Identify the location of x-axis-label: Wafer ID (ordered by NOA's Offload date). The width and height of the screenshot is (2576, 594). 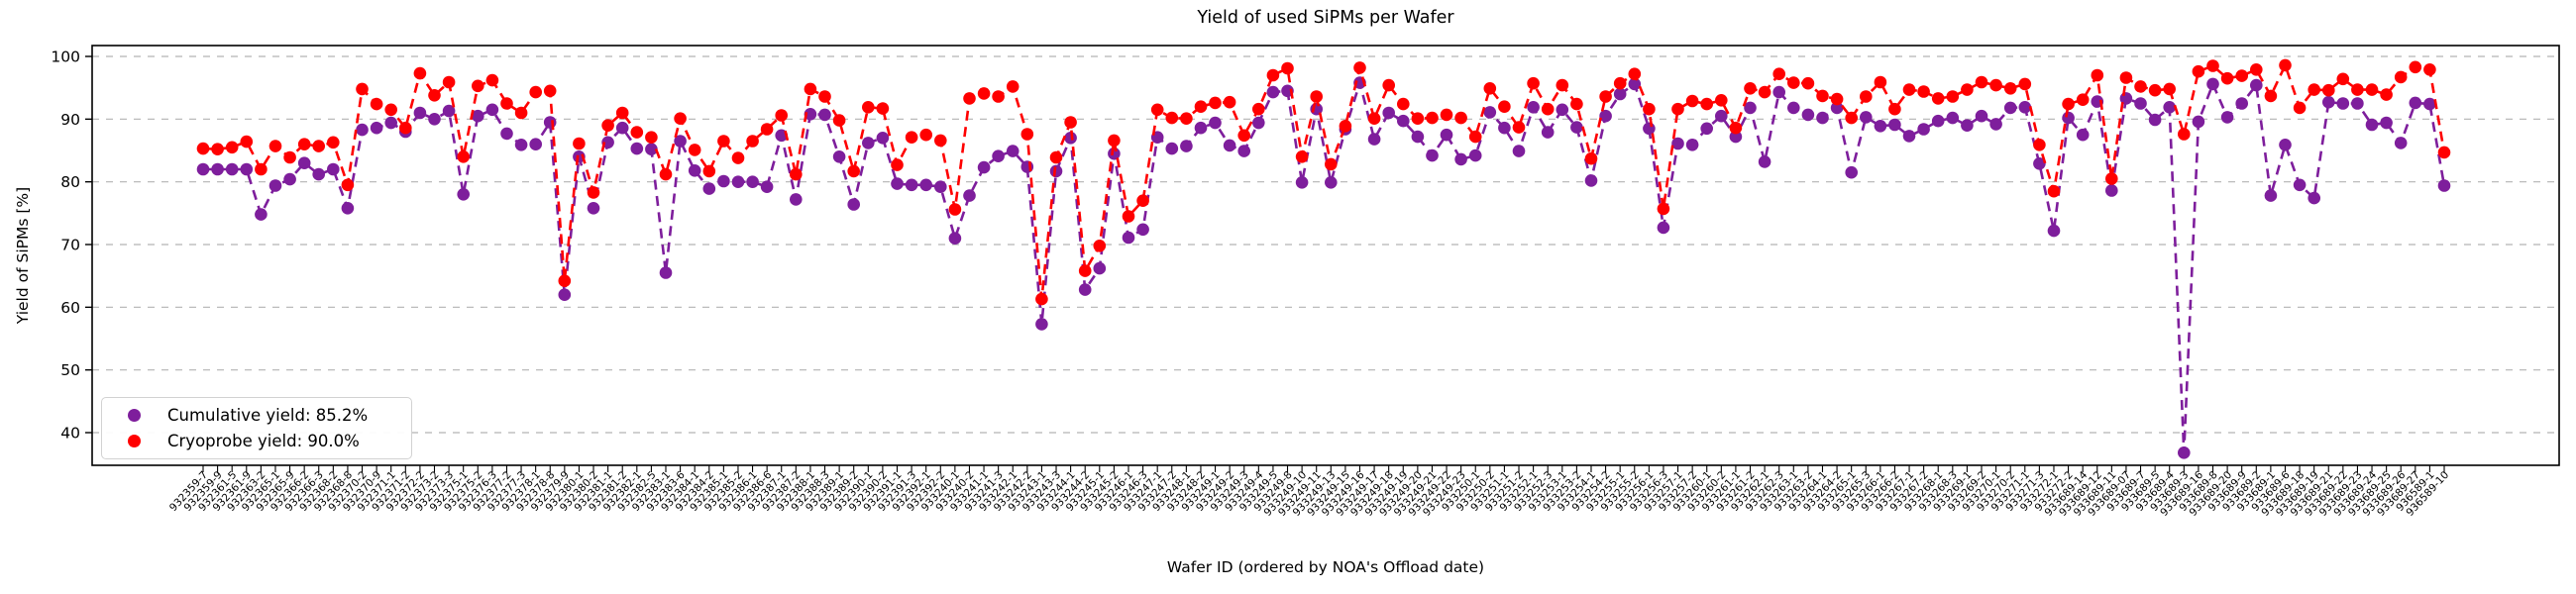
(1325, 567).